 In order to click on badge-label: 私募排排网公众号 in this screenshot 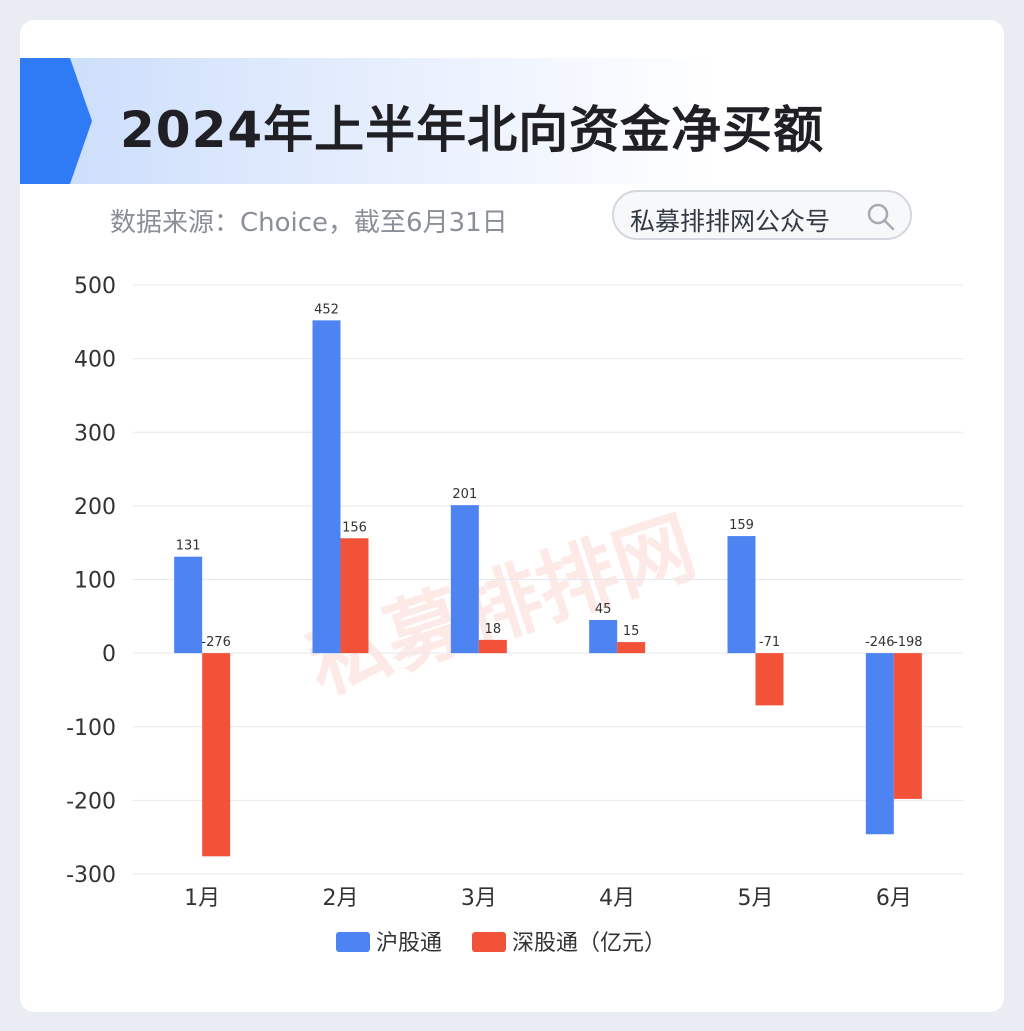, I will do `click(730, 221)`.